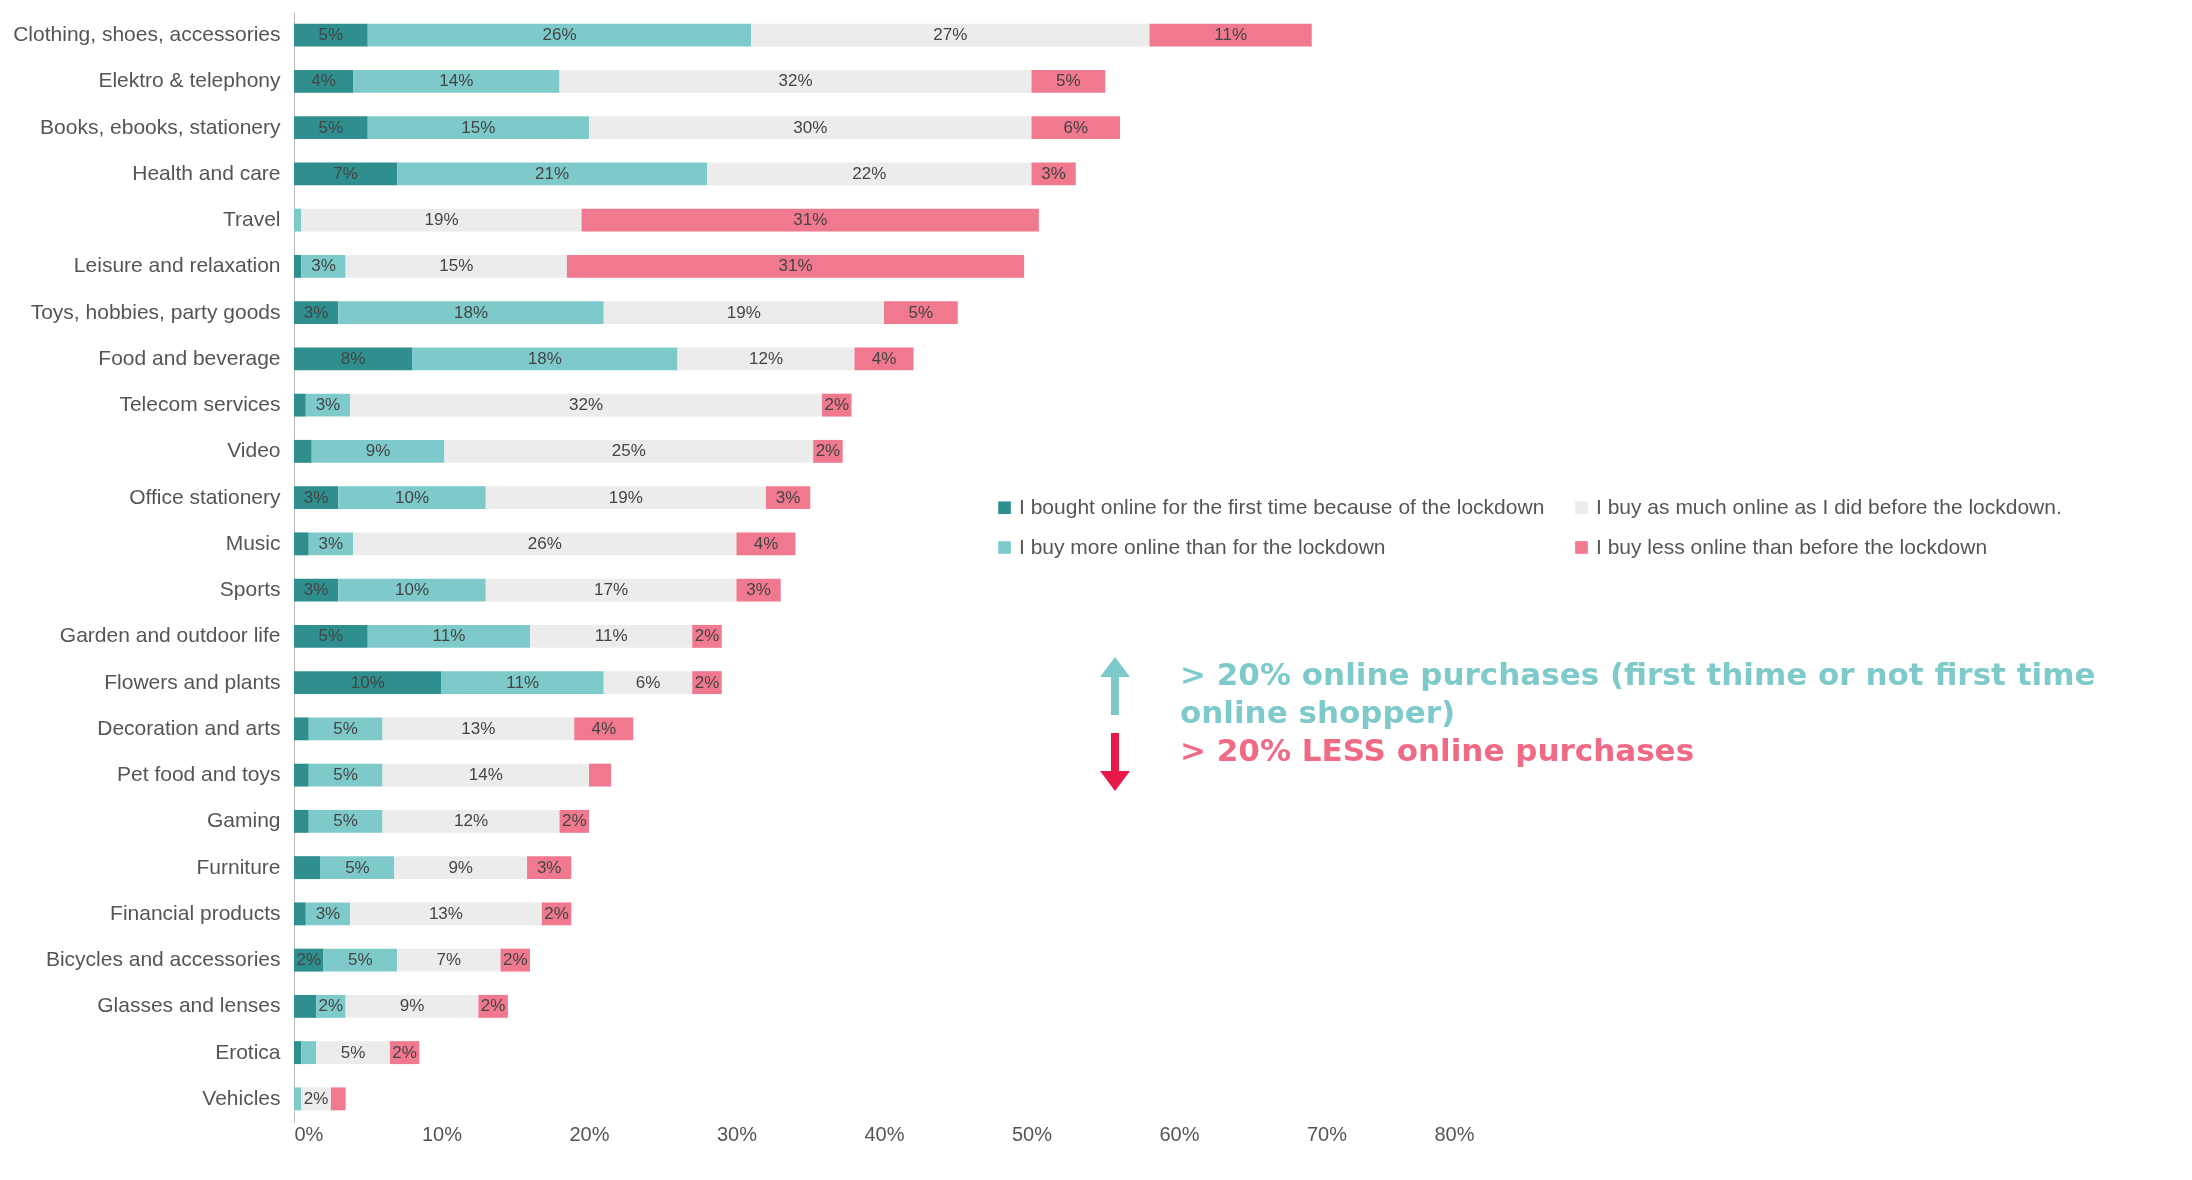 This screenshot has height=1180, width=2192. Describe the element at coordinates (1437, 750) in the screenshot. I see `annotation: > 20% LESS online purchases` at that location.